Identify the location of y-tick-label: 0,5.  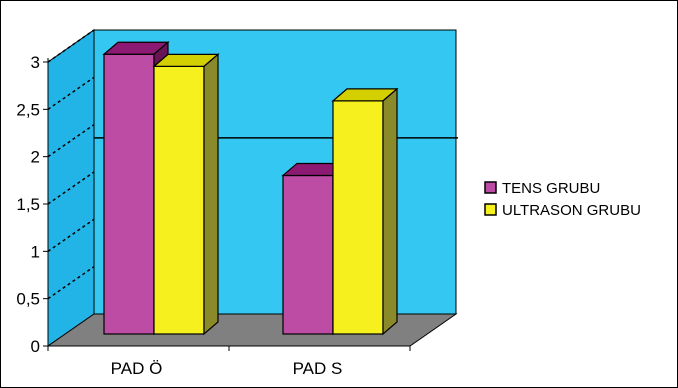
(28, 299).